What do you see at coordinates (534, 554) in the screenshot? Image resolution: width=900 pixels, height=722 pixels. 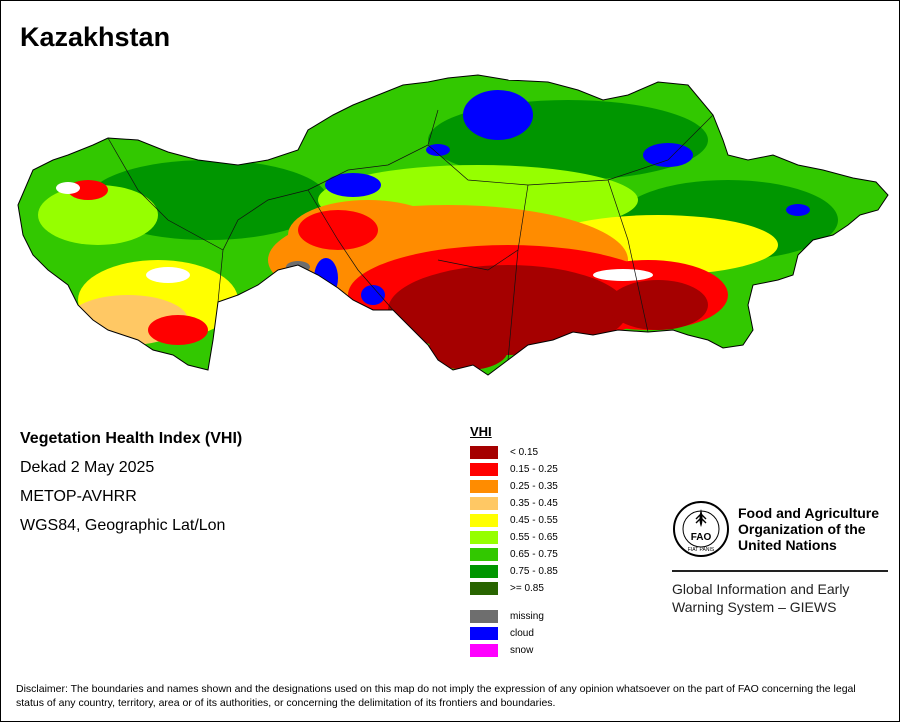 I see `legend-label: 0.65 - 0.75` at bounding box center [534, 554].